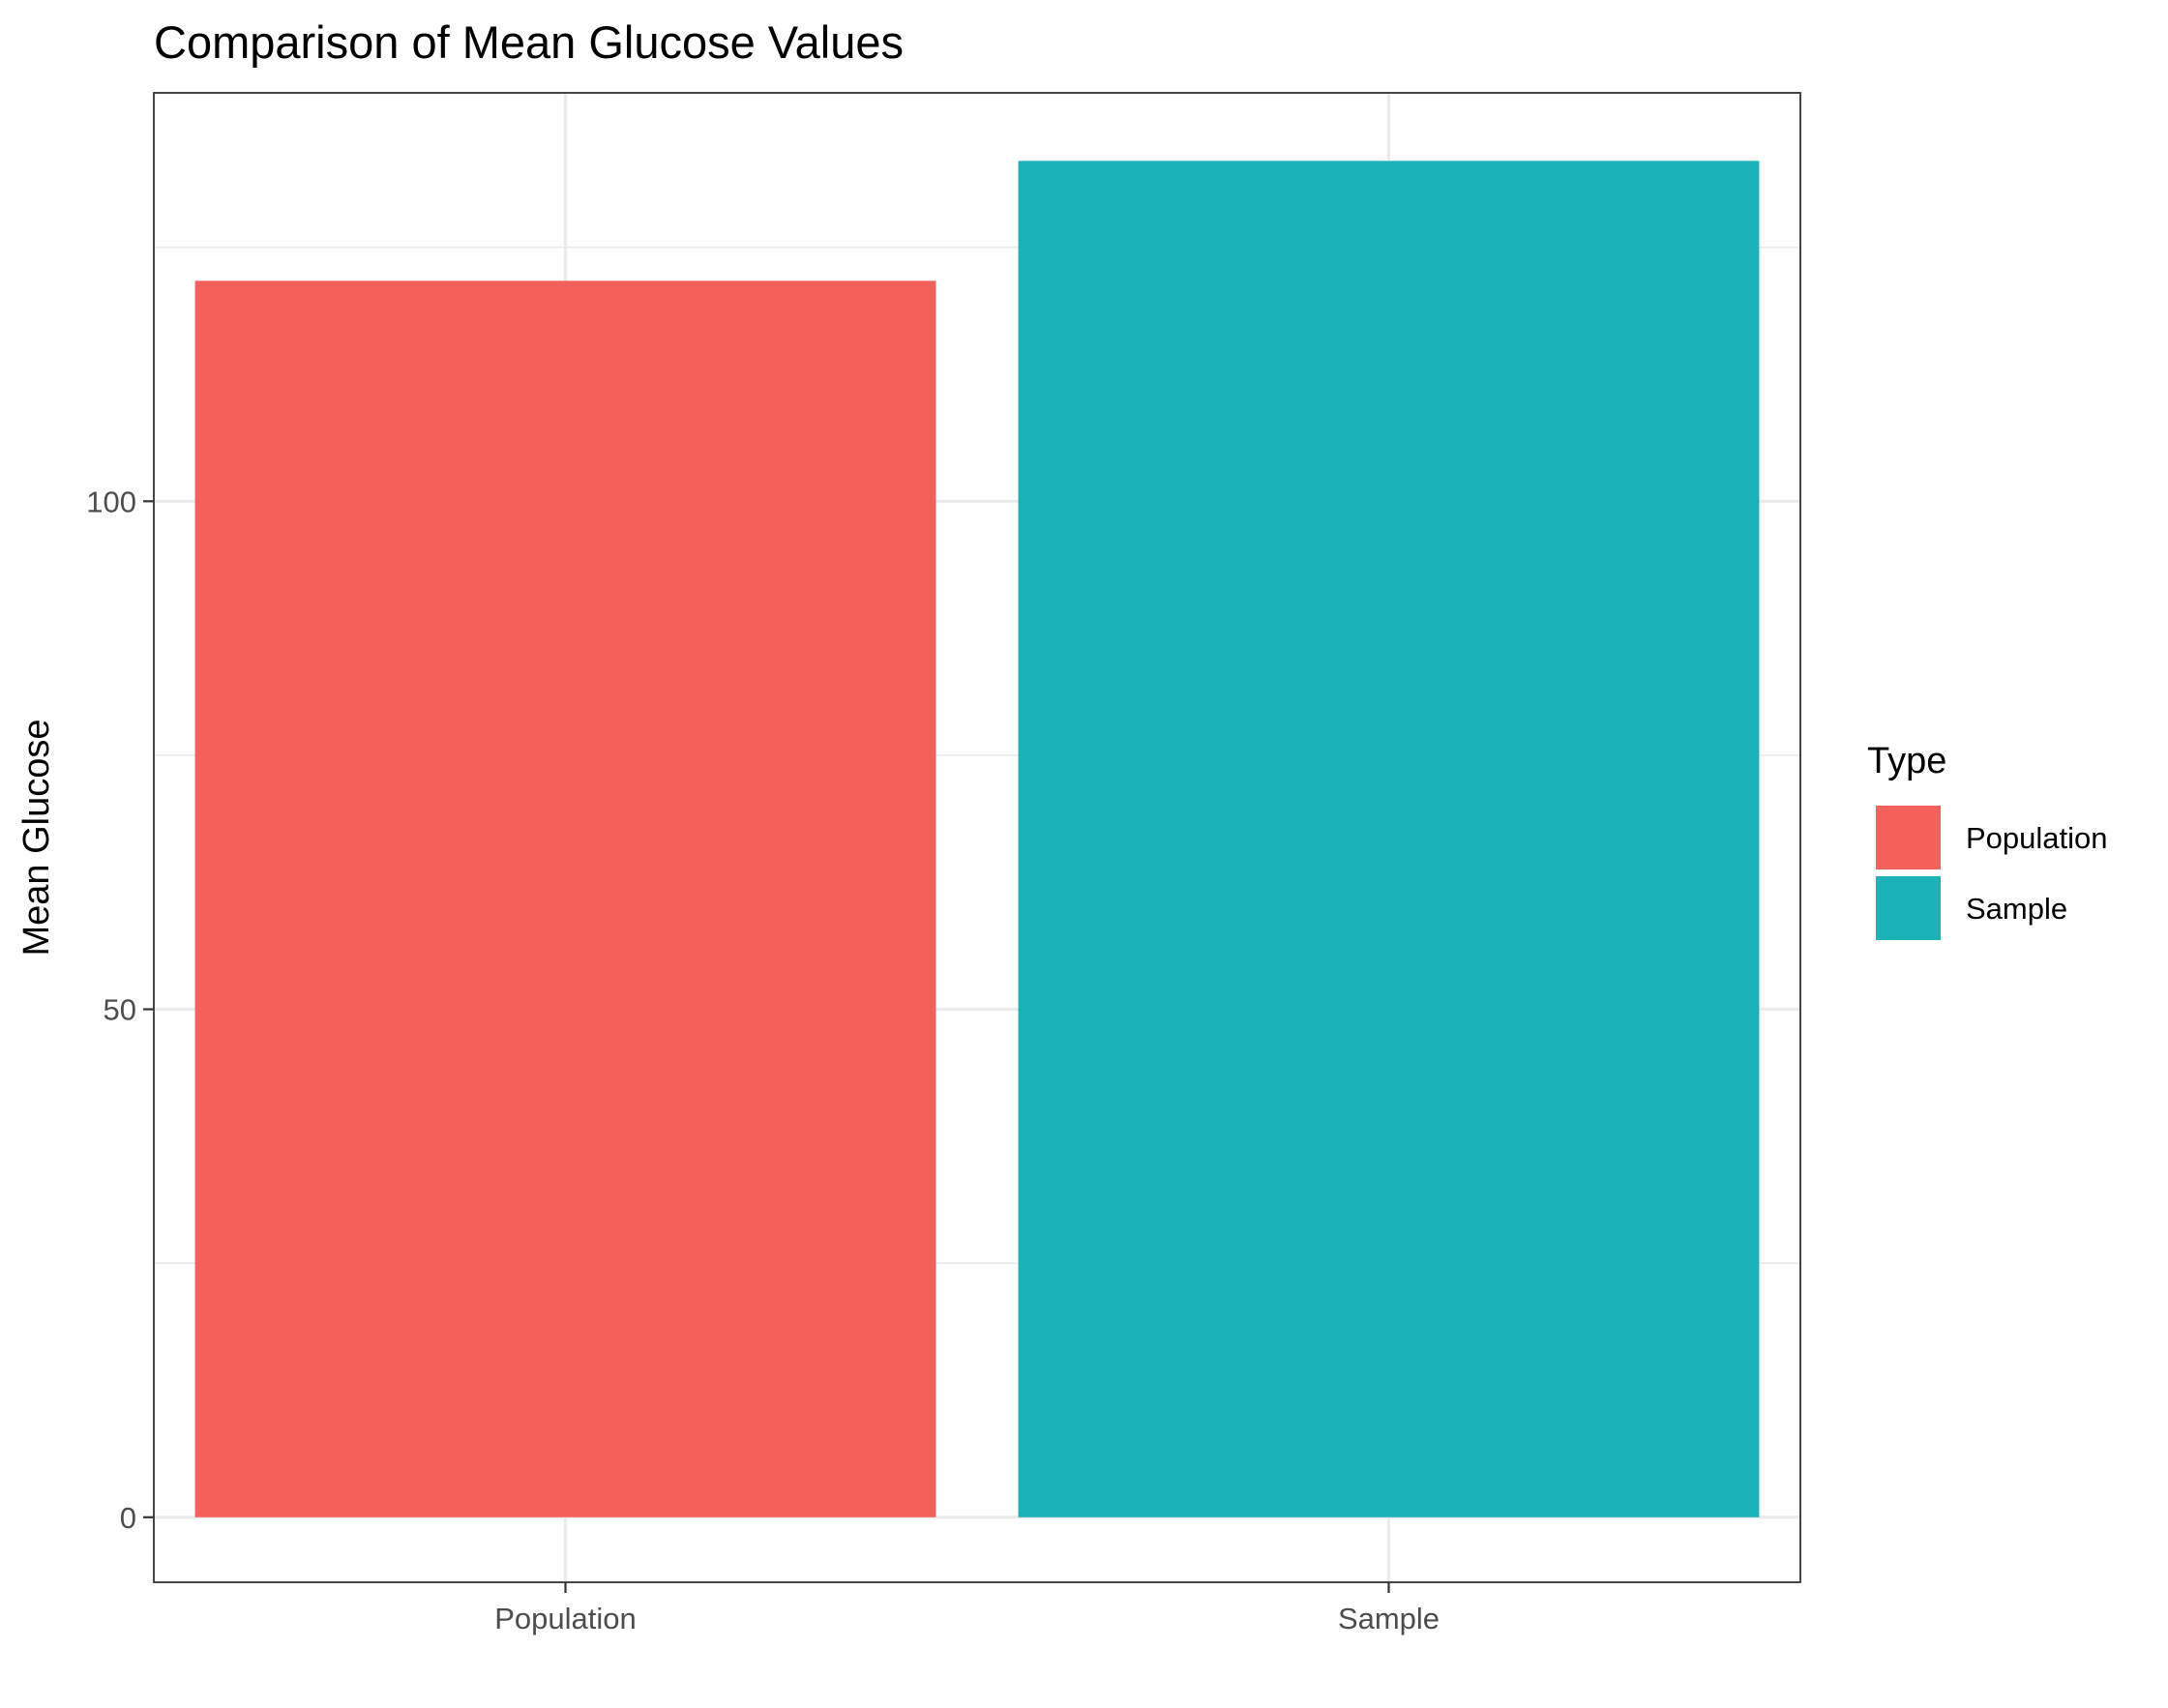 This screenshot has width=2168, height=1708. I want to click on legend-title: Type, so click(1907, 761).